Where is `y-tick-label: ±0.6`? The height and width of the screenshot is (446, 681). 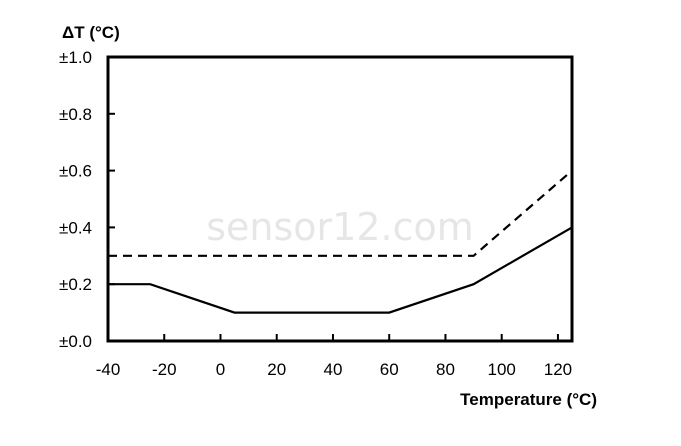
y-tick-label: ±0.6 is located at coordinates (75, 171).